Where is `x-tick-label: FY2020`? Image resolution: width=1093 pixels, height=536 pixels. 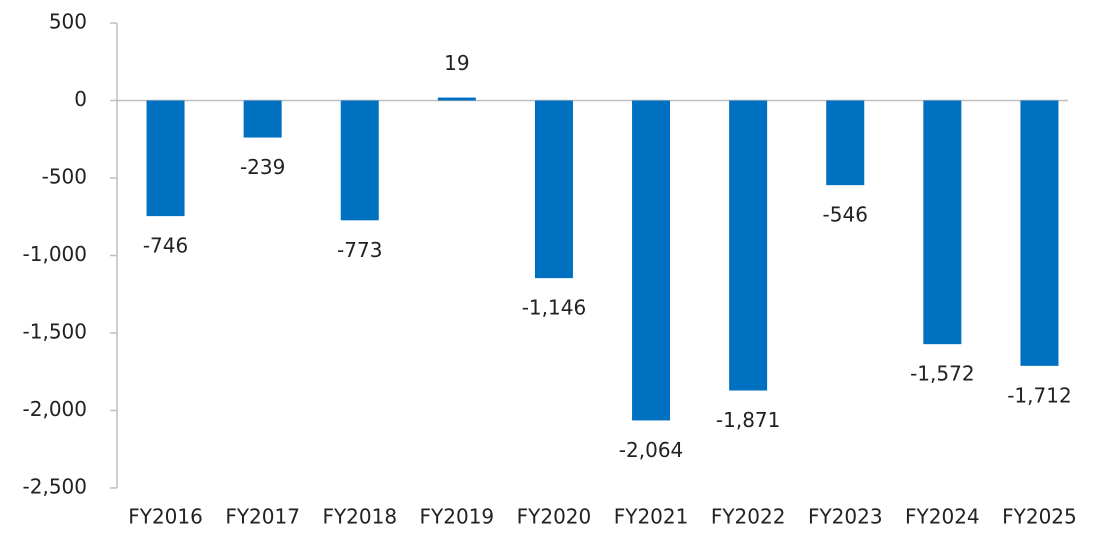
x-tick-label: FY2020 is located at coordinates (554, 517).